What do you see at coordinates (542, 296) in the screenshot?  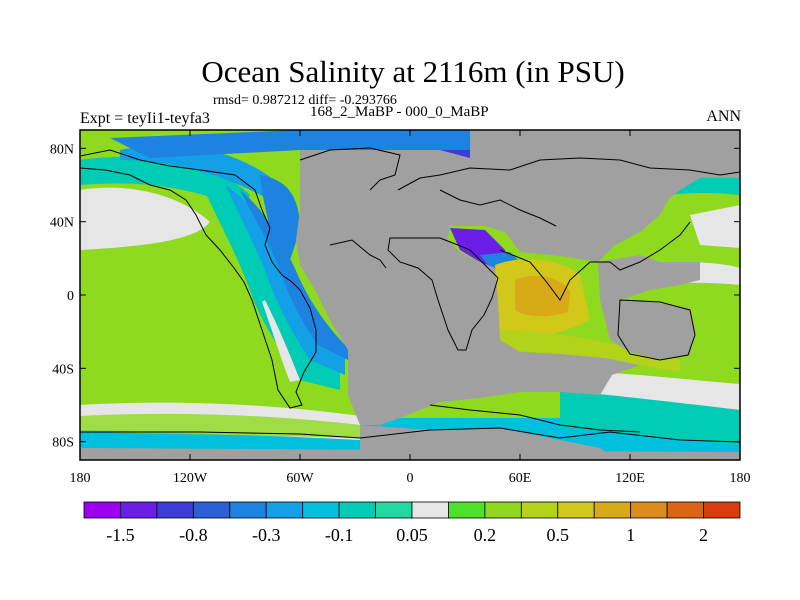 I see `indian-ocean-amber` at bounding box center [542, 296].